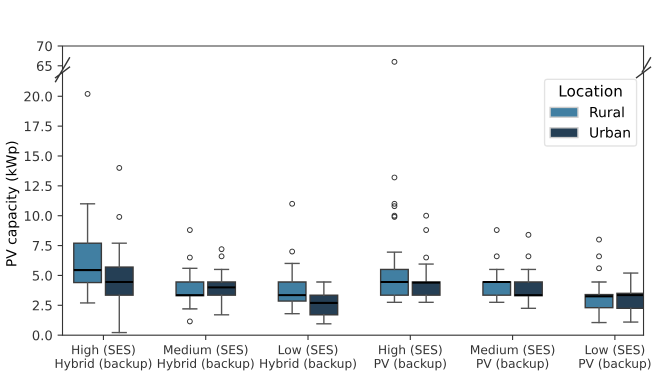 The width and height of the screenshot is (658, 377). What do you see at coordinates (38, 96) in the screenshot?
I see `y-tick-label: 20.0` at bounding box center [38, 96].